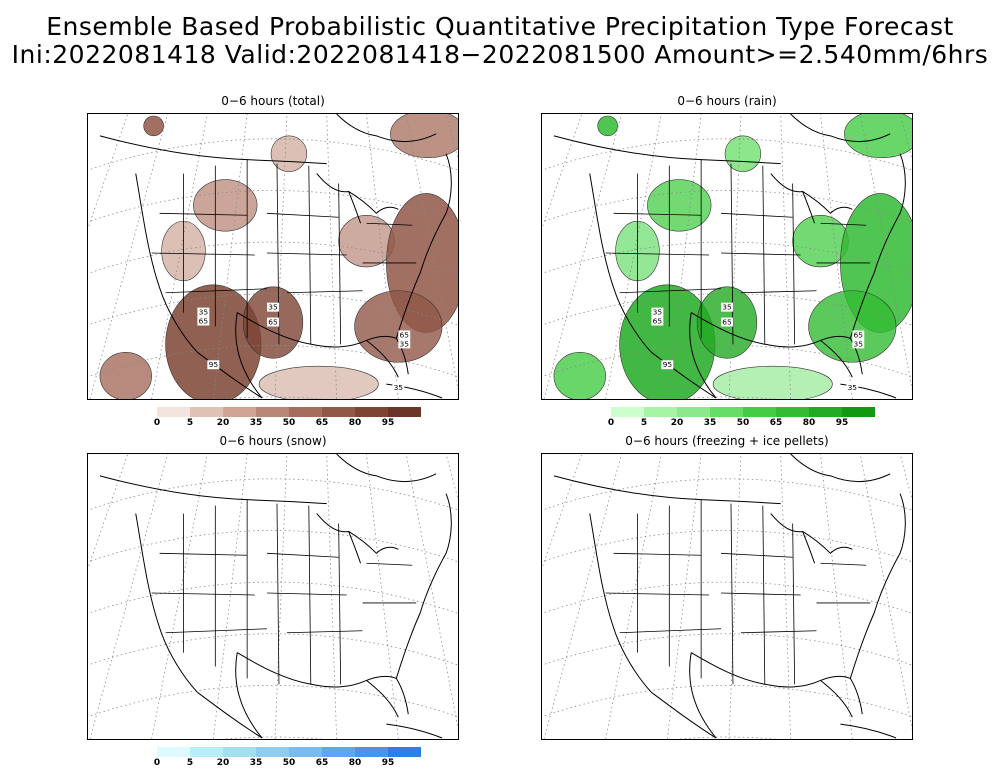  I want to click on map-panel-snow, so click(273, 596).